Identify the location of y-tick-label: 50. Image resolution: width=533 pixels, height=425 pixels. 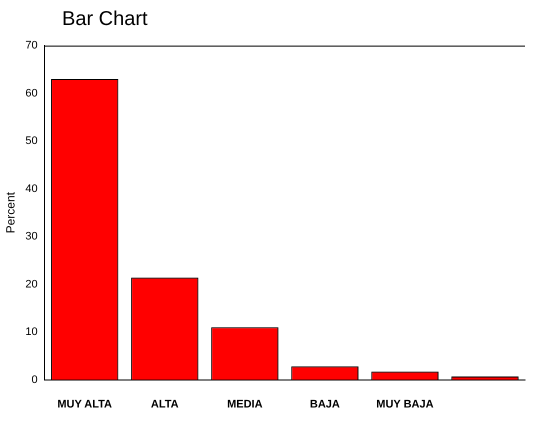
(31, 141).